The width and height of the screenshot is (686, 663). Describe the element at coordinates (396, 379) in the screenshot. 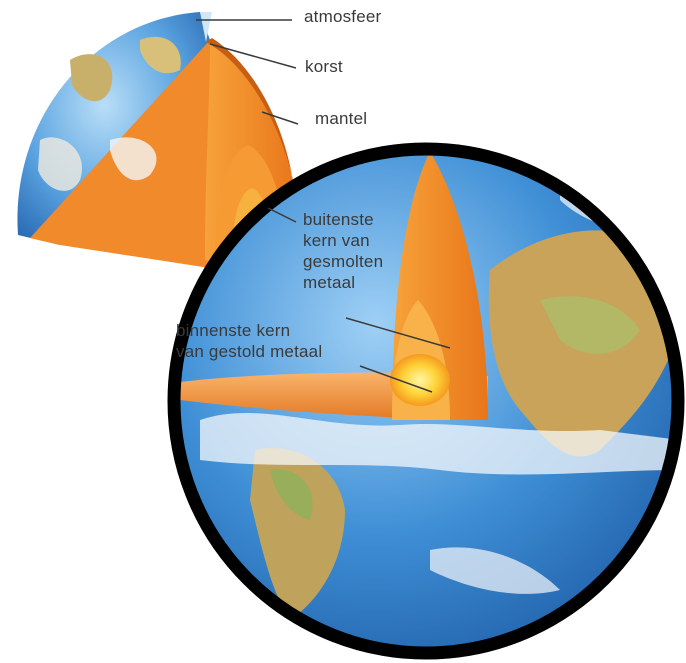

I see `leader-inner-core` at that location.